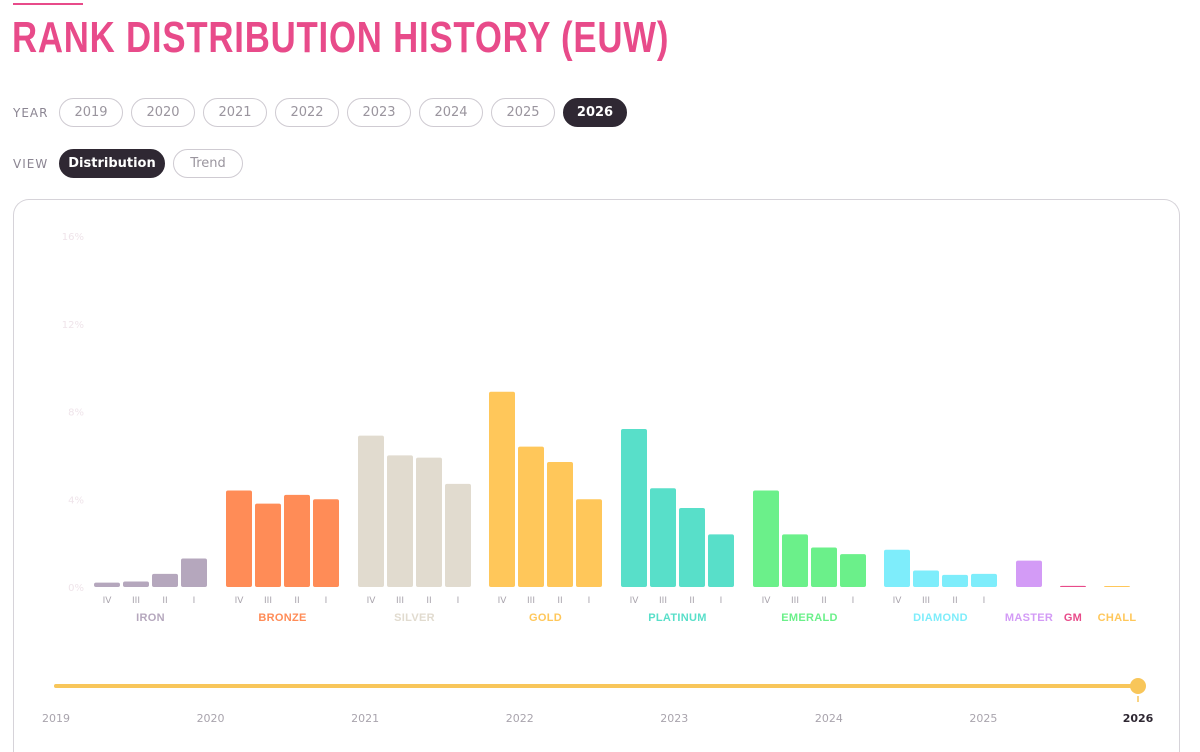 This screenshot has width=1200, height=752. What do you see at coordinates (853, 570) in the screenshot?
I see `bar-emerald-i` at bounding box center [853, 570].